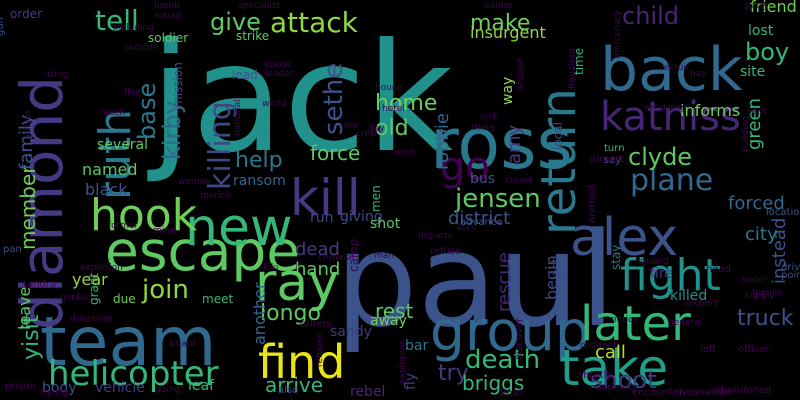  I want to click on cloud-word: briggs, so click(493, 383).